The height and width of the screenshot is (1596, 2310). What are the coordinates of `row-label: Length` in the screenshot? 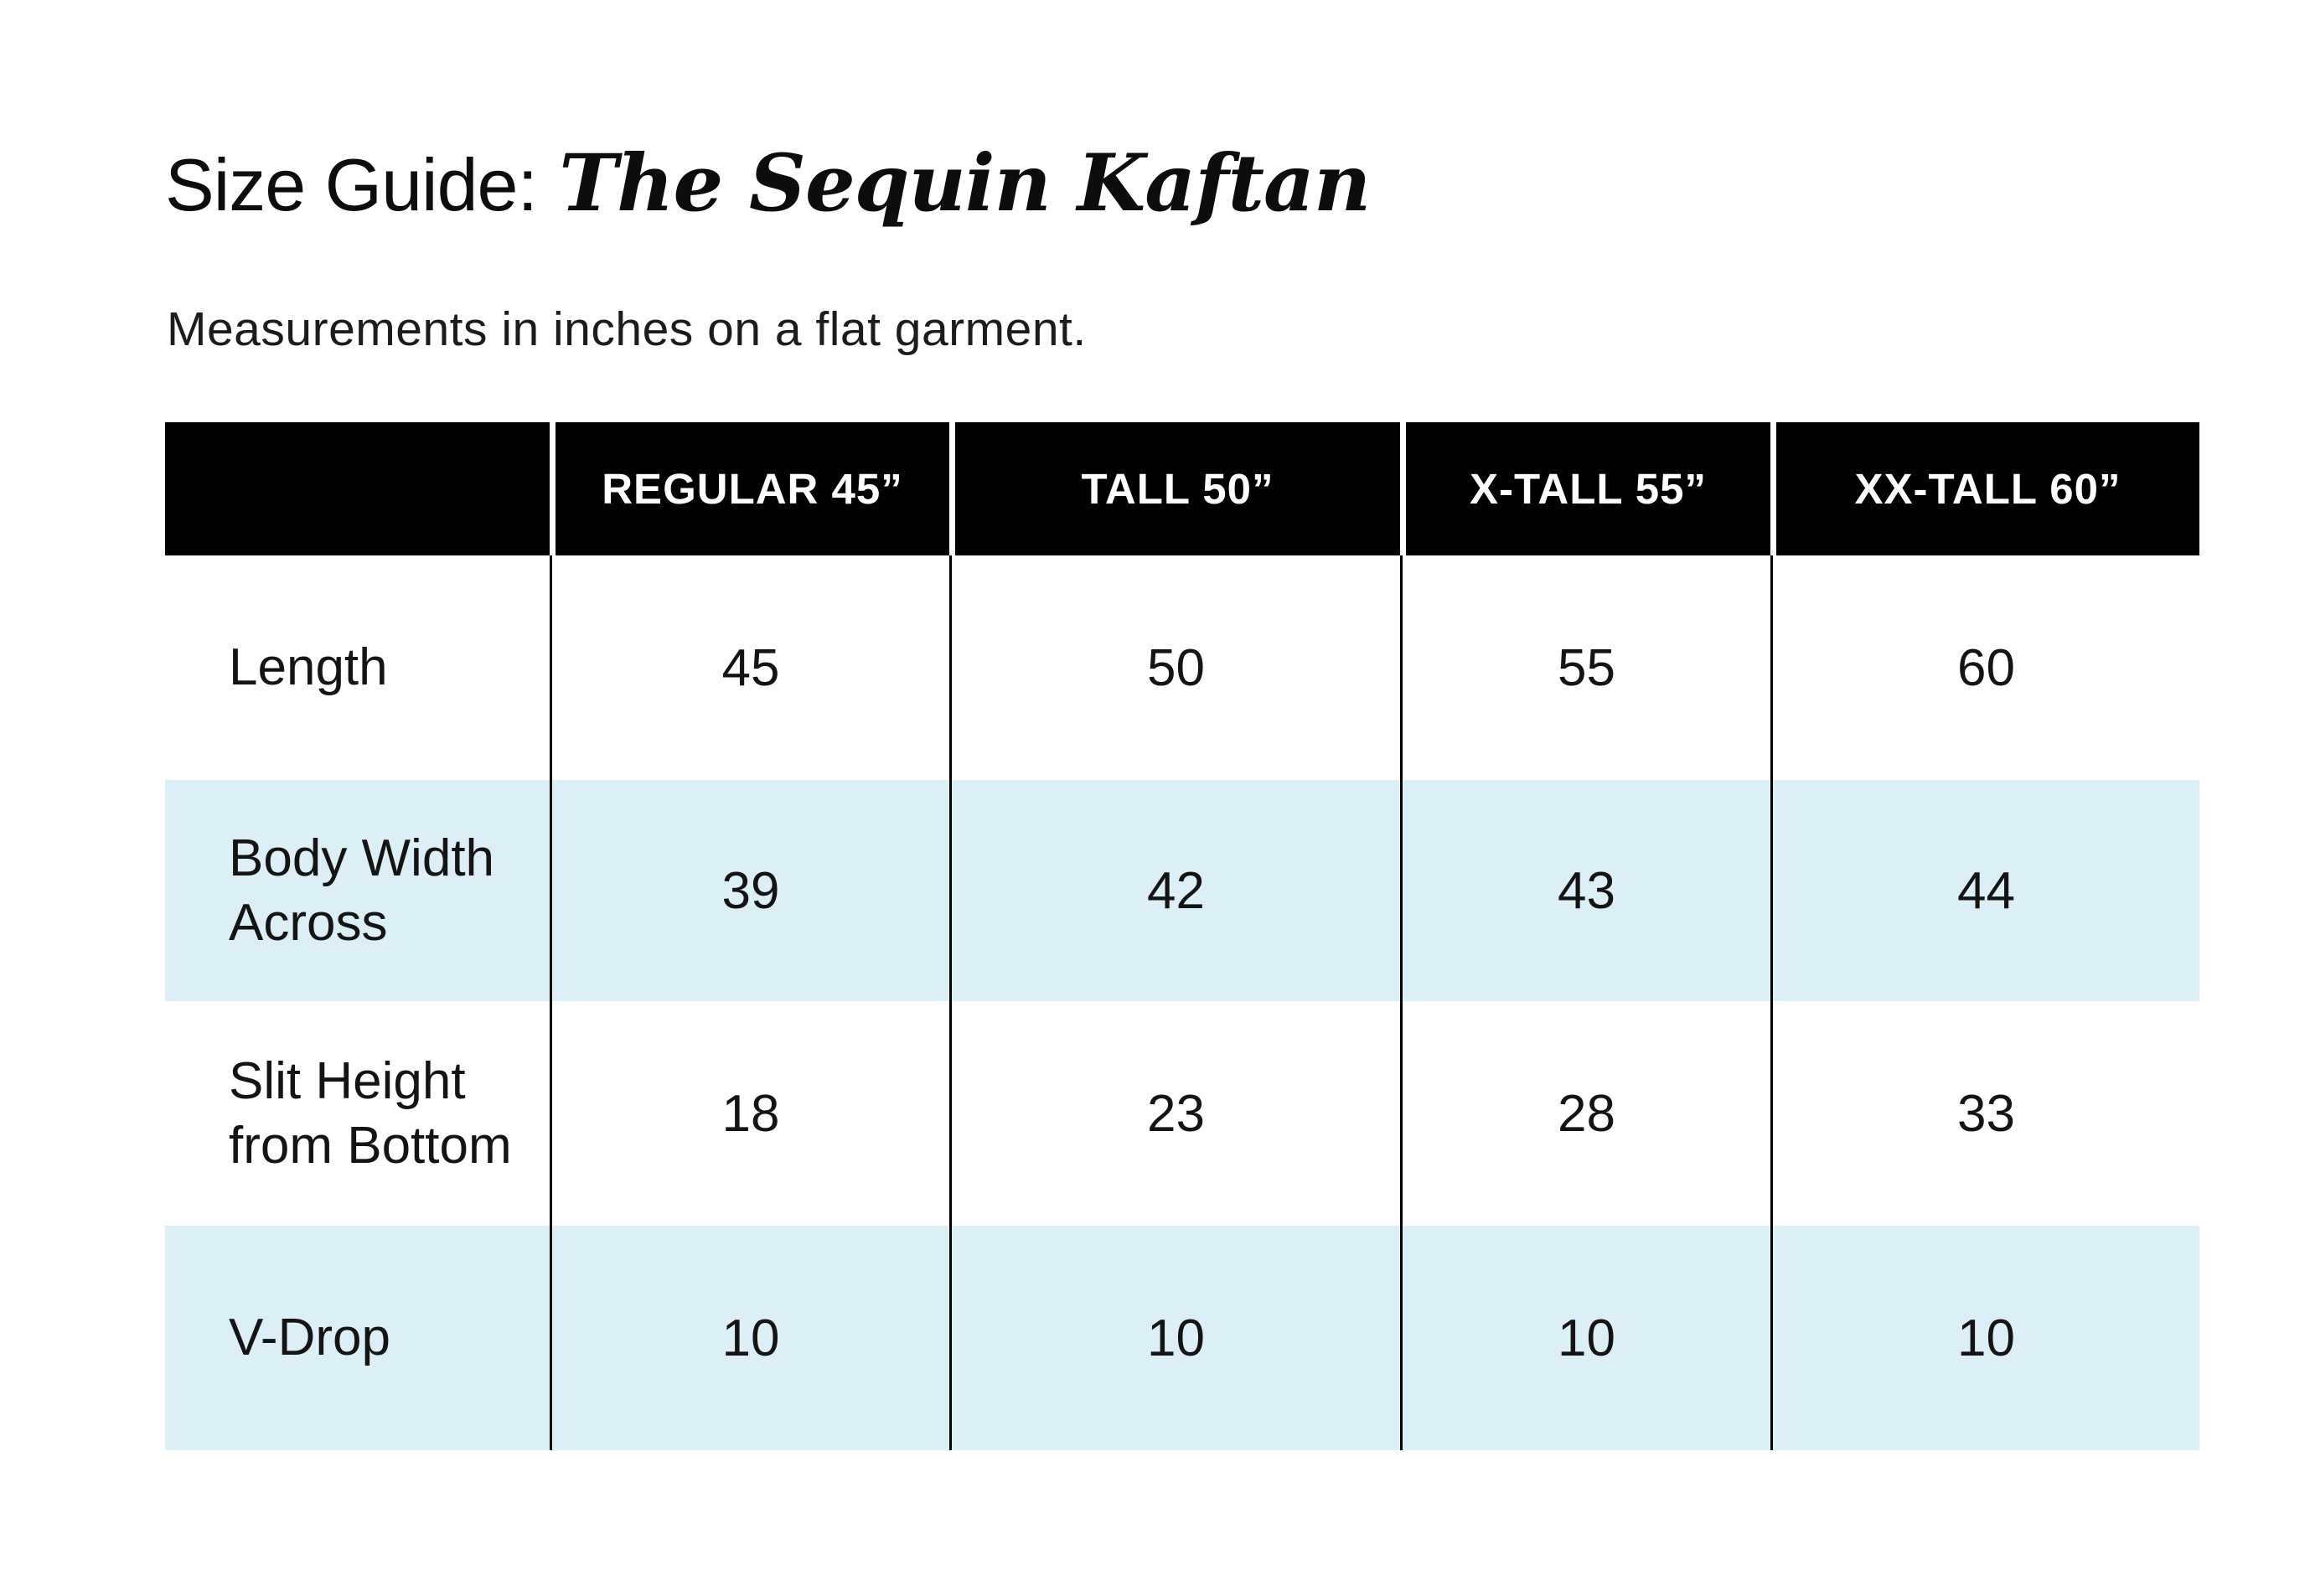 It's located at (308, 667).